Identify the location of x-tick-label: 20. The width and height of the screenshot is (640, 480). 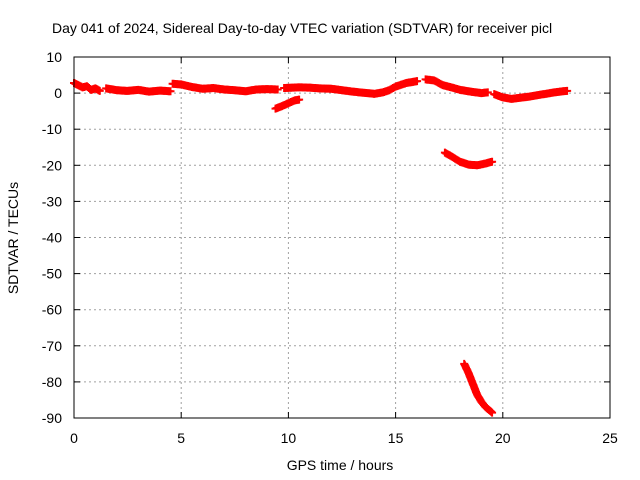
(503, 438).